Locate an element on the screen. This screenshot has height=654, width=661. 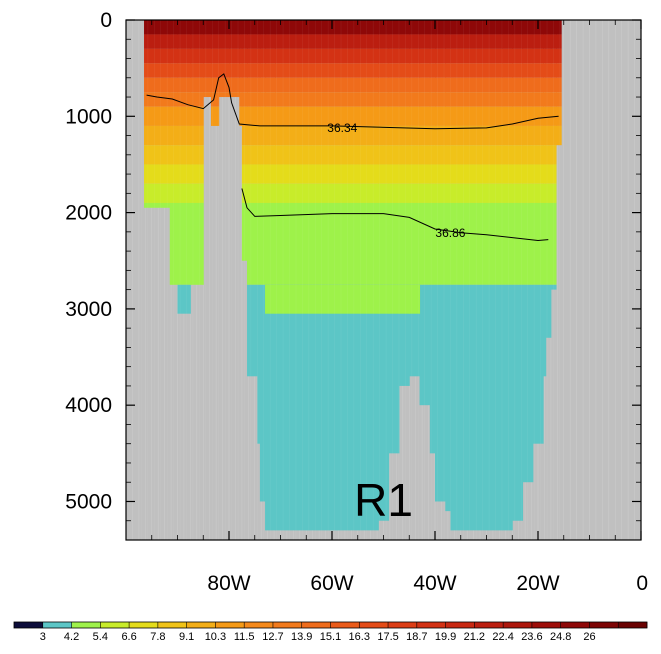
contour-line is located at coordinates (395, 215).